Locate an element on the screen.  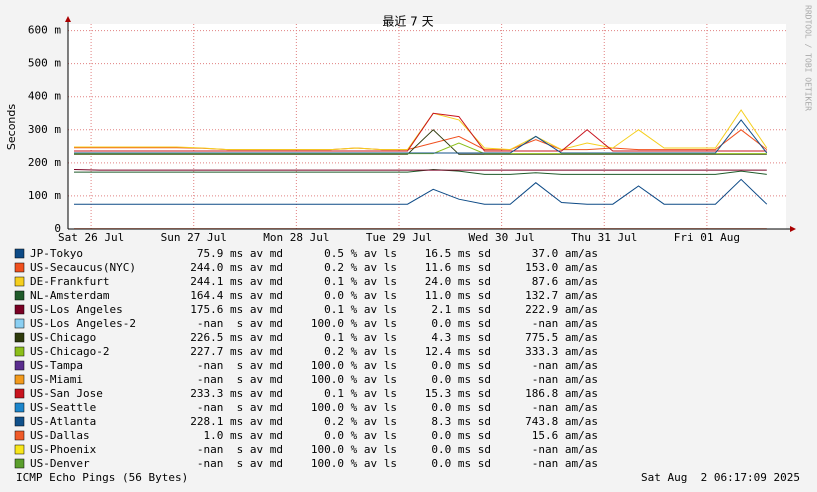
legend-stat: 11.0 ms sd is located at coordinates (458, 295).